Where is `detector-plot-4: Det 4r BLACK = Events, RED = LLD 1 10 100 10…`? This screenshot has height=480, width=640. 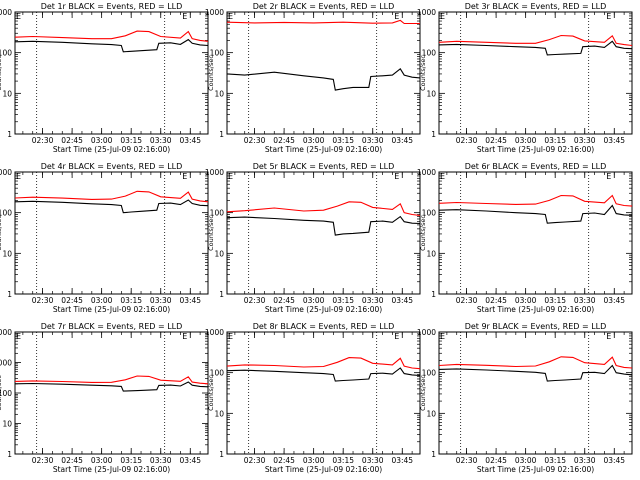
detector-plot-4: Det 4r BLACK = Events, RED = LLD 1 10 100 10… is located at coordinates (104, 238).